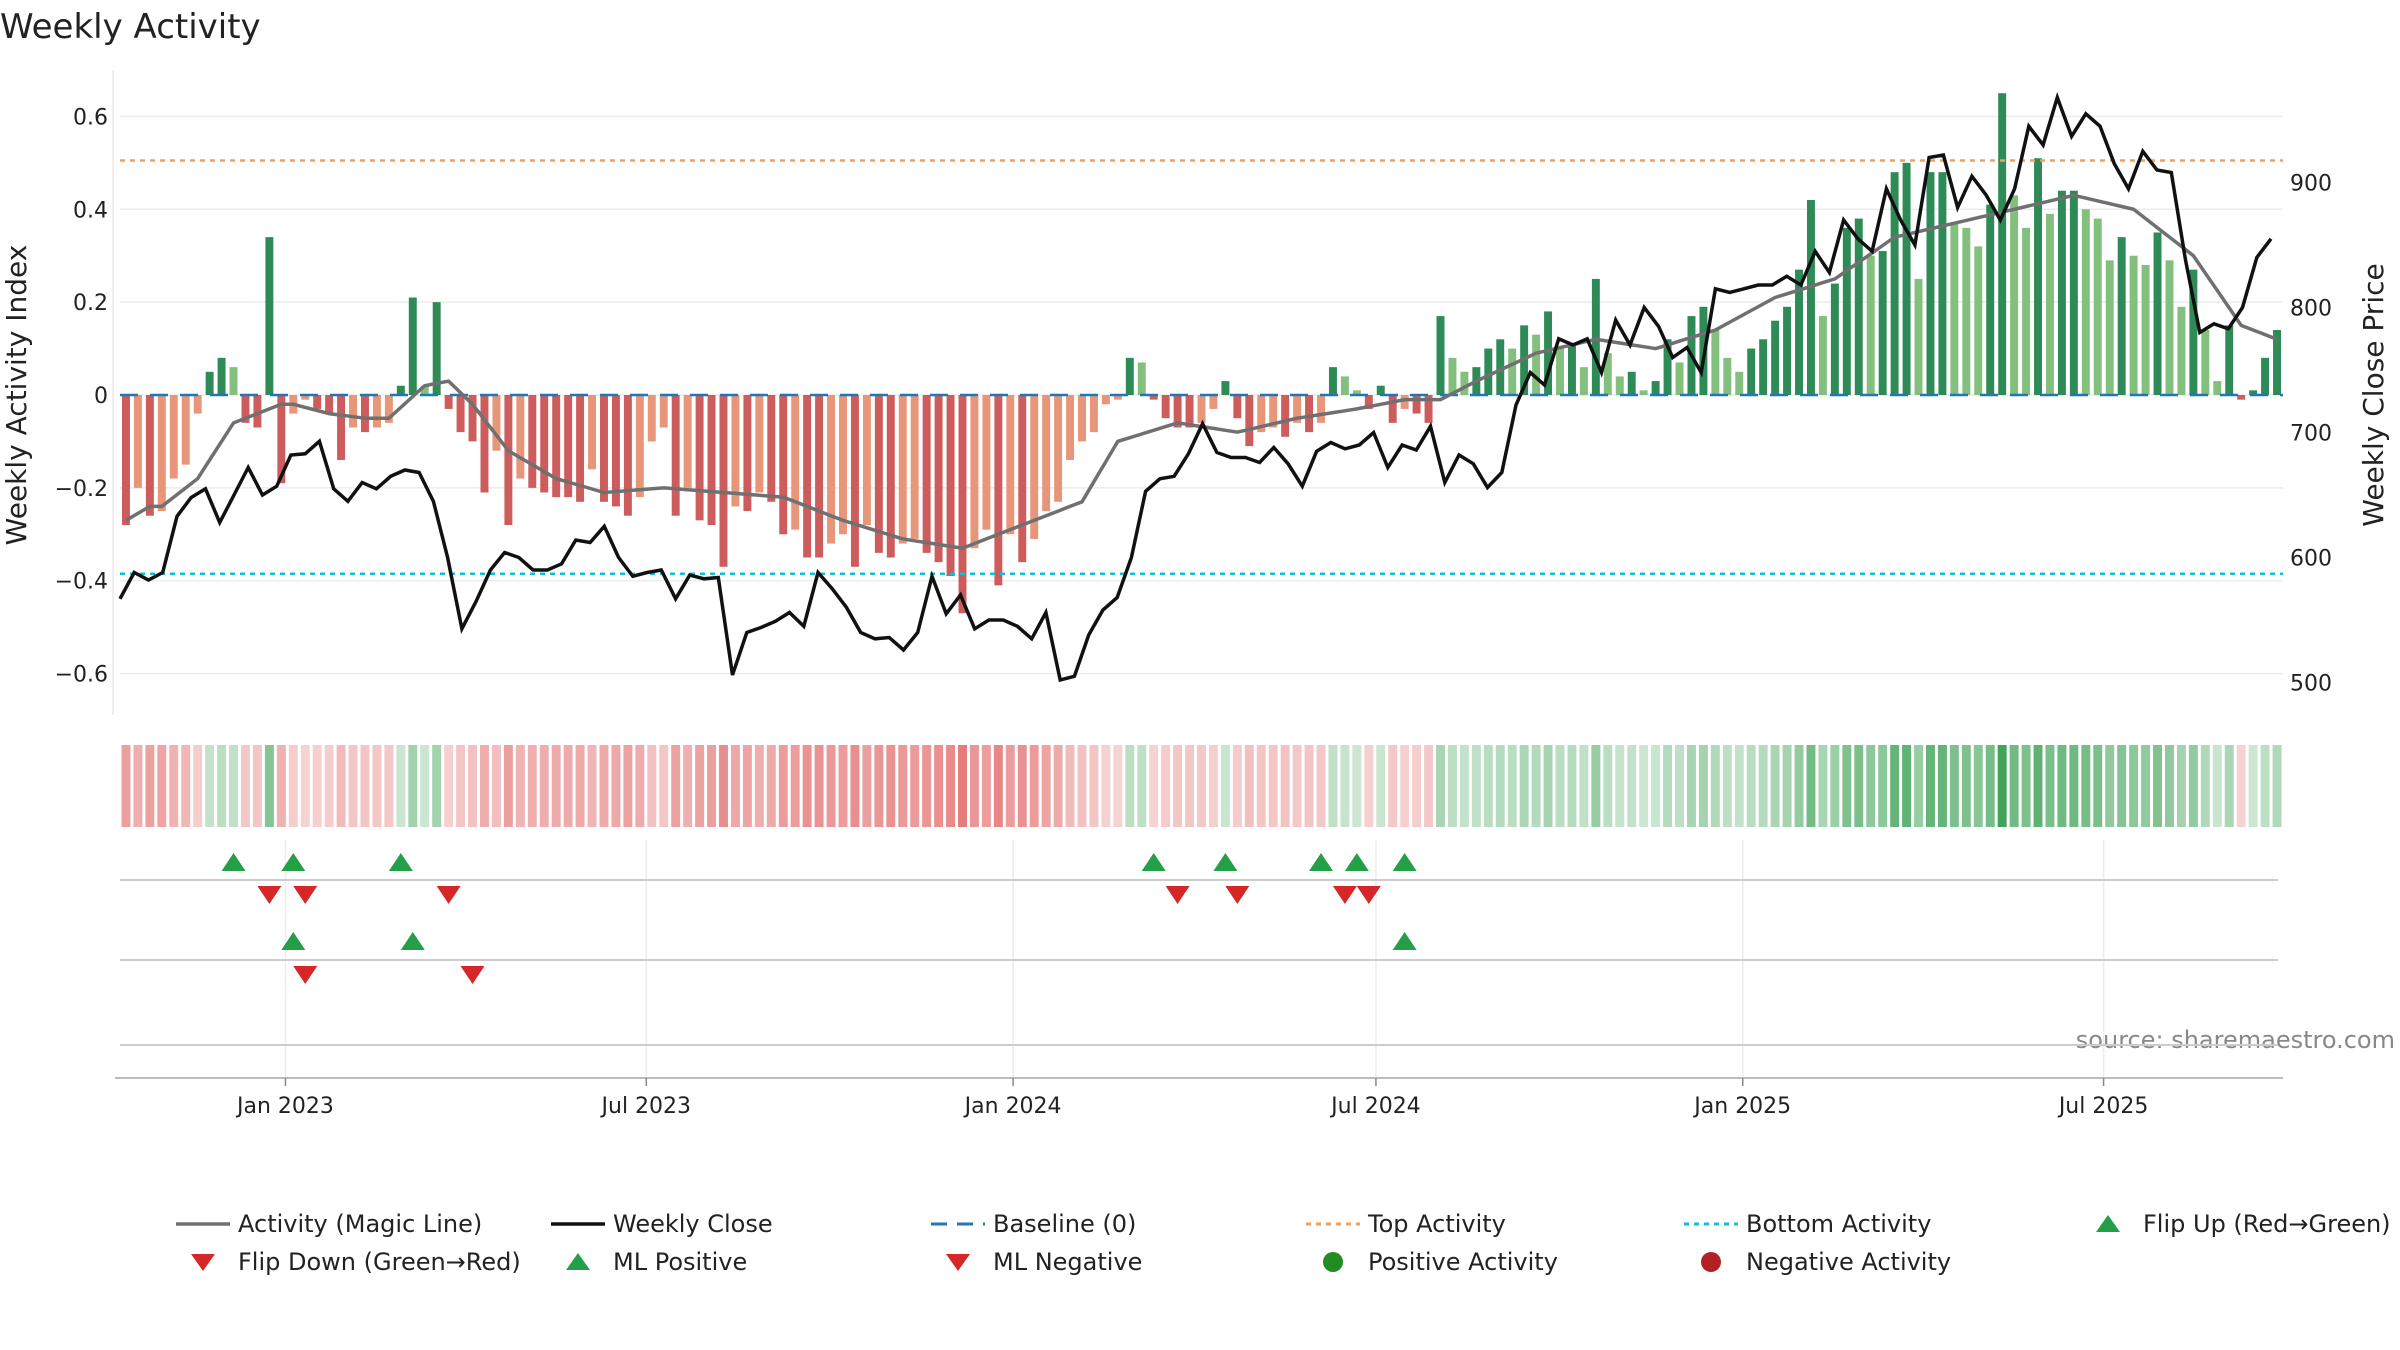 This screenshot has width=2400, height=1350. I want to click on legend-down-triangle, so click(958, 1262).